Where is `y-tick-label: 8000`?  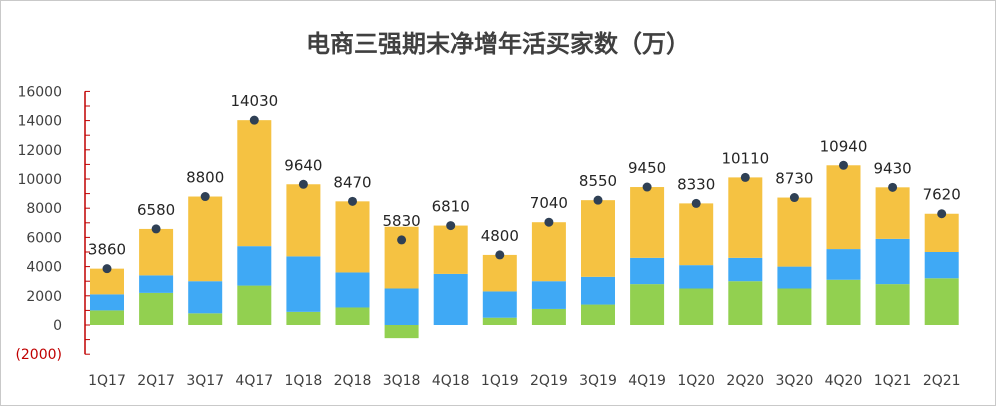 y-tick-label: 8000 is located at coordinates (44, 209).